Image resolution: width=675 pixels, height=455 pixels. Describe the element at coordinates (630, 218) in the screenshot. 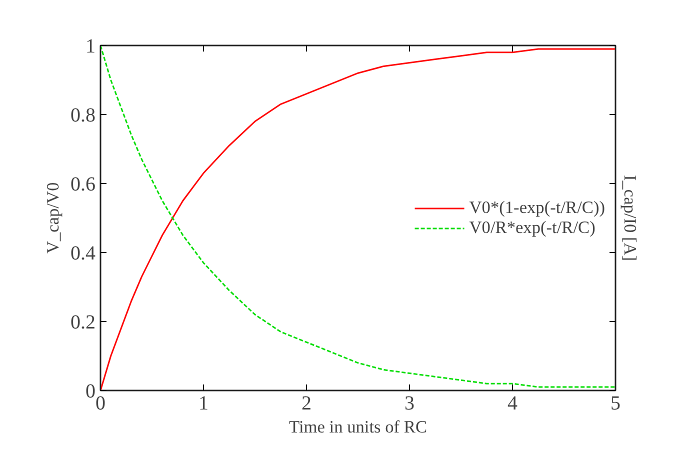

I see `y2-axis-title: I_cap/I0 [A]` at that location.